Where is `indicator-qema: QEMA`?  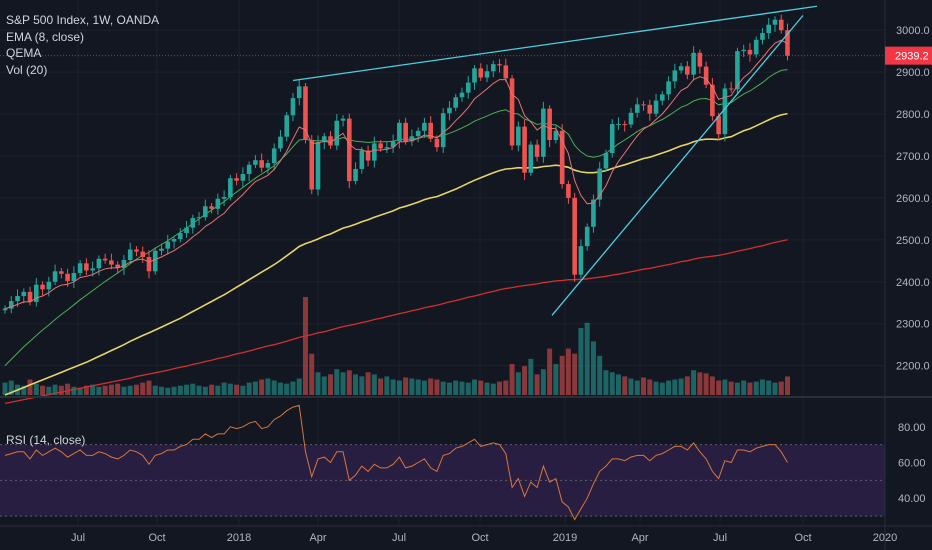 indicator-qema: QEMA is located at coordinates (24, 53).